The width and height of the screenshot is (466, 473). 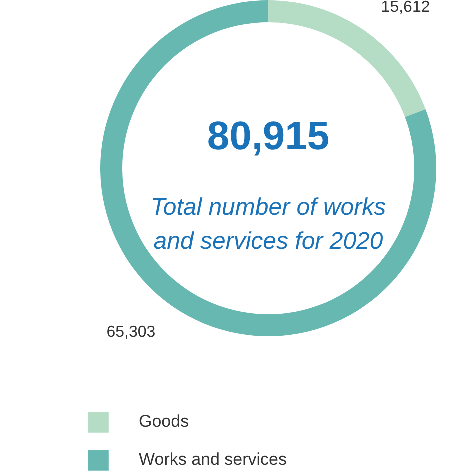 I want to click on text: Total number of works and services for 2020, so click(x=268, y=224).